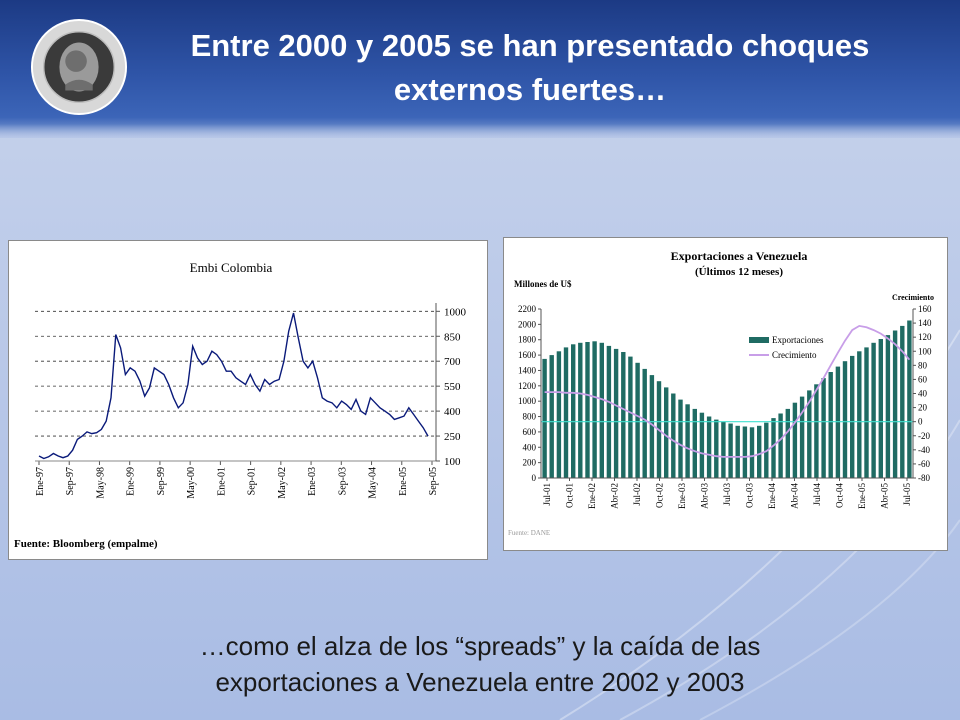 Image resolution: width=960 pixels, height=720 pixels. What do you see at coordinates (530, 447) in the screenshot?
I see `exports-left-tick-label: 400` at bounding box center [530, 447].